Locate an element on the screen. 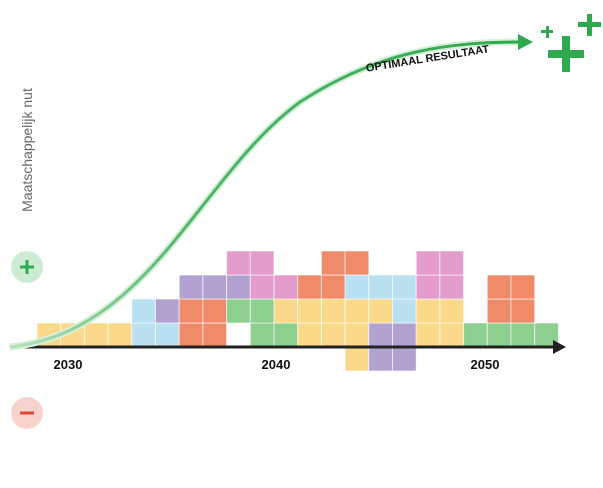 This screenshot has height=488, width=603. year-label: 2030 is located at coordinates (68, 364).